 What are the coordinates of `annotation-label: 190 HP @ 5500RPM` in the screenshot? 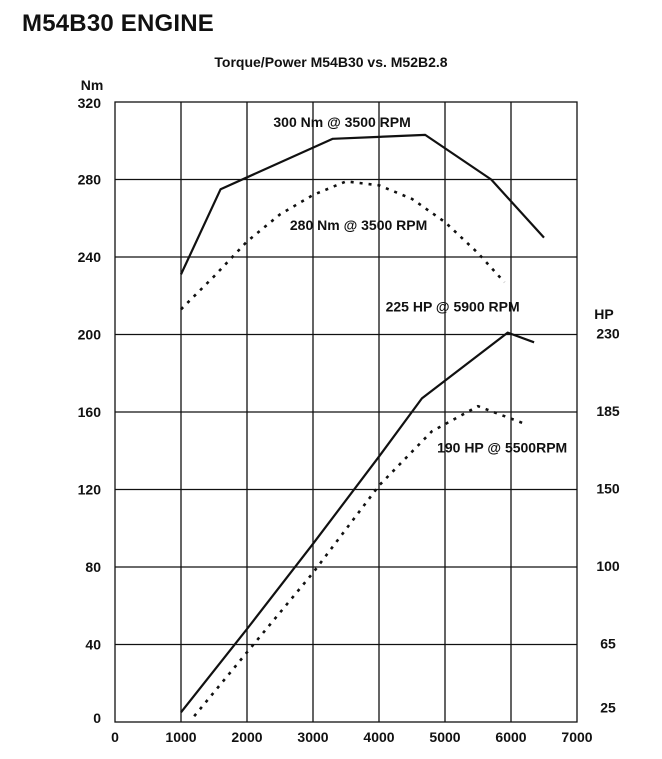 It's located at (502, 448).